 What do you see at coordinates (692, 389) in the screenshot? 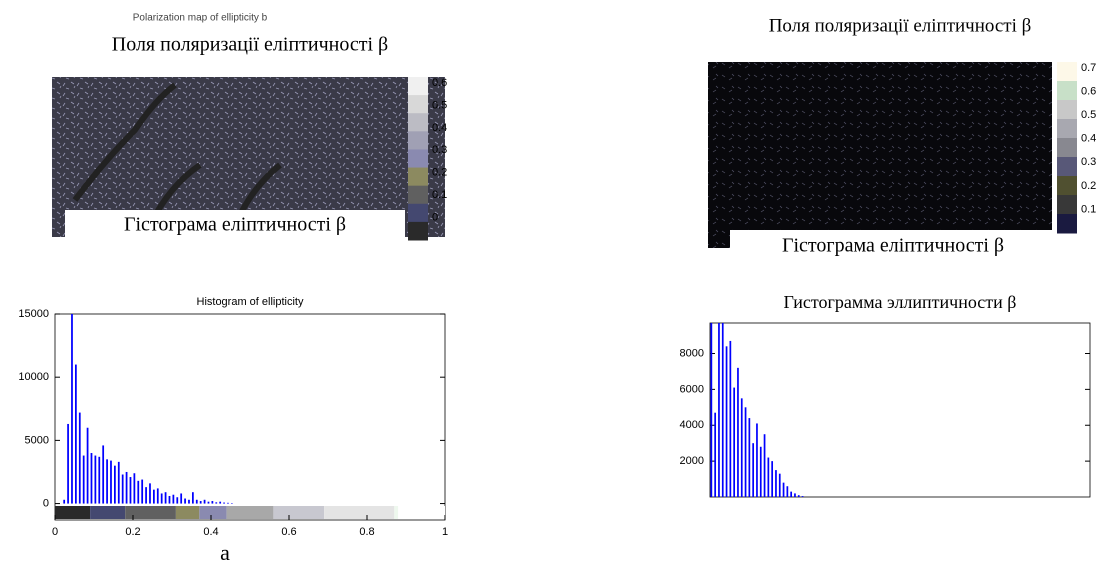
I see `y-tick-label: 6000` at bounding box center [692, 389].